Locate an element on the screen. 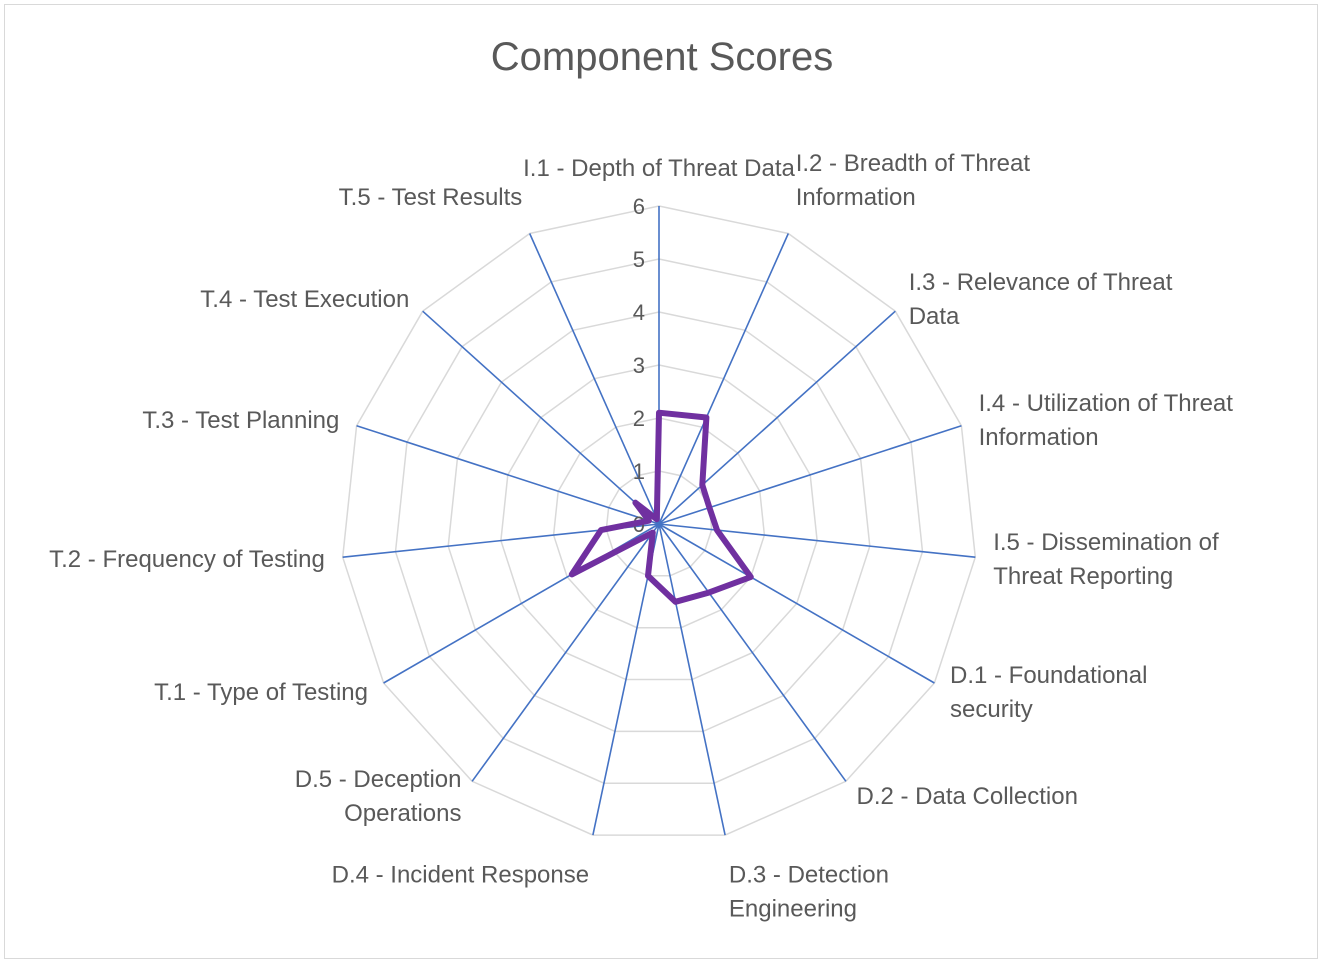  tick-label: 6 is located at coordinates (639, 206).